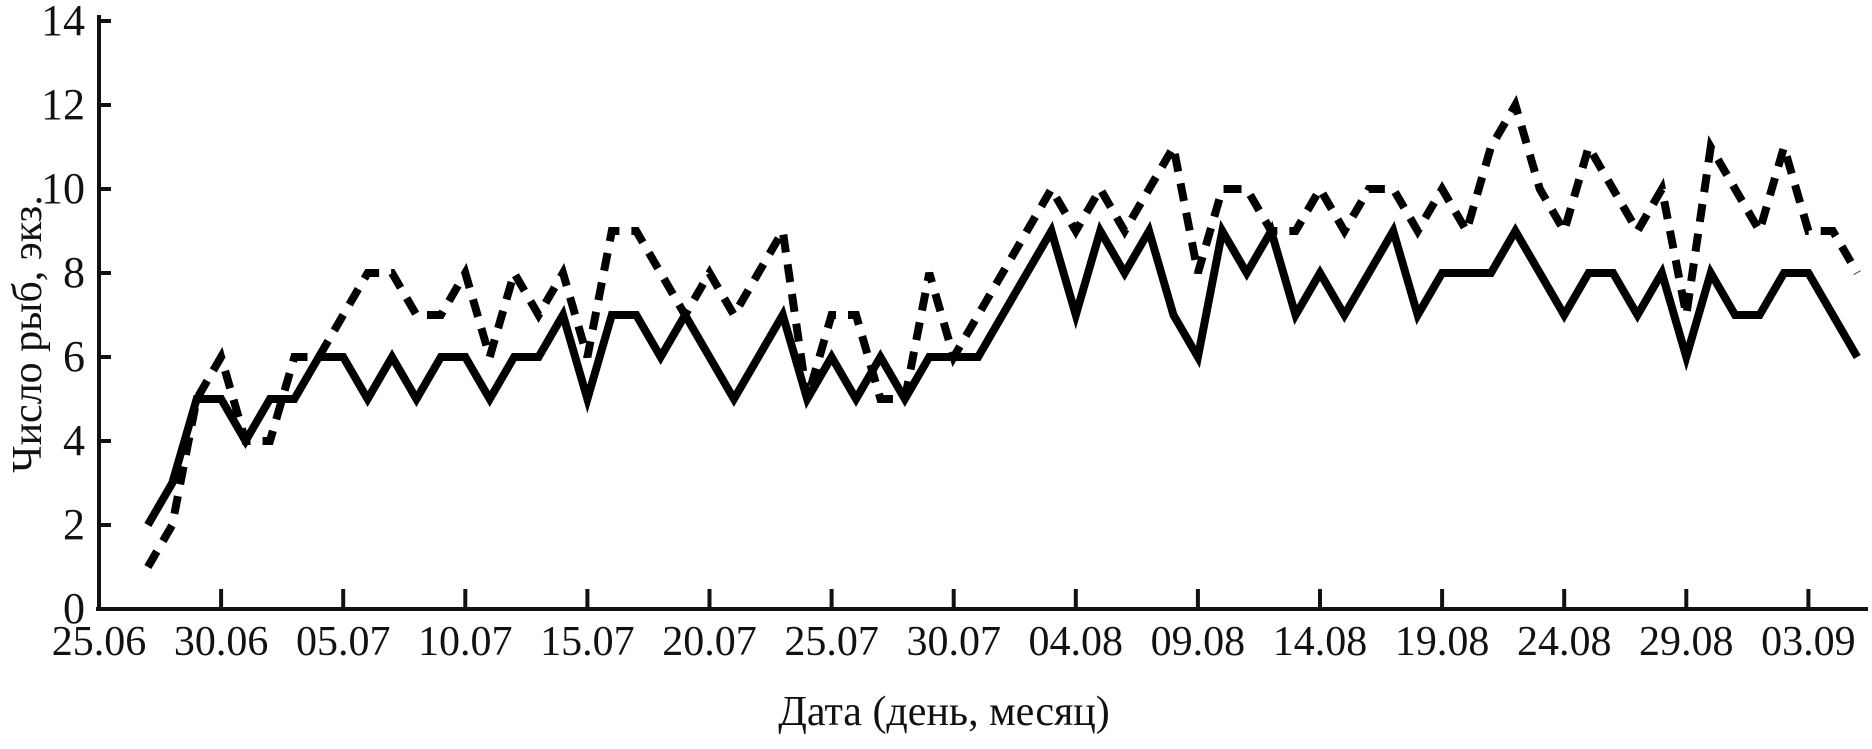 This screenshot has width=1872, height=749. I want to click on x-tick-label: 25.06, so click(99, 642).